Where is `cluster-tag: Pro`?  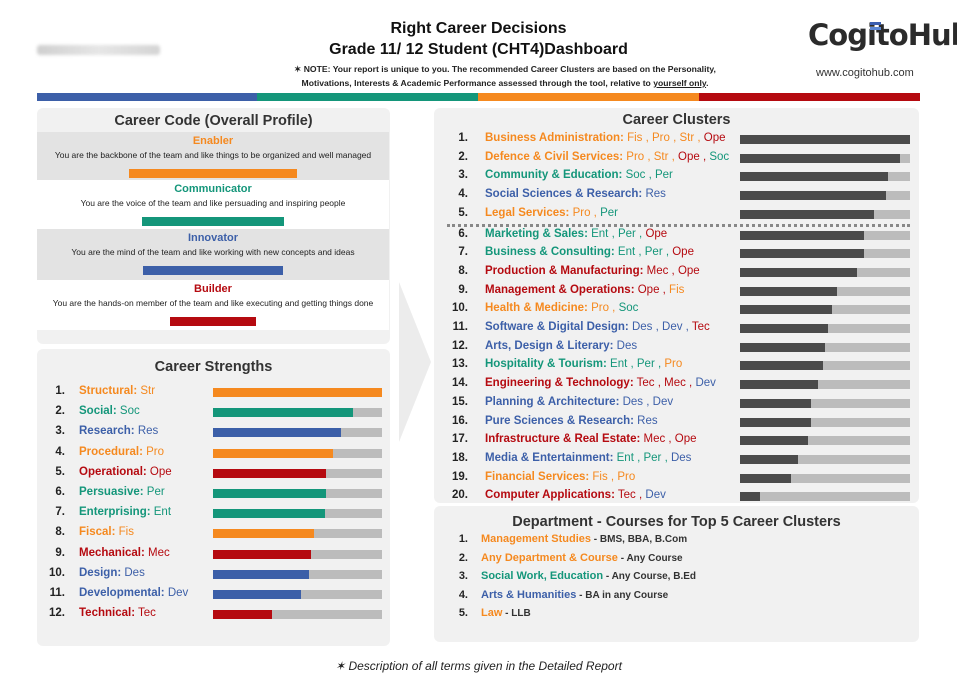
cluster-tag: Pro is located at coordinates (580, 212).